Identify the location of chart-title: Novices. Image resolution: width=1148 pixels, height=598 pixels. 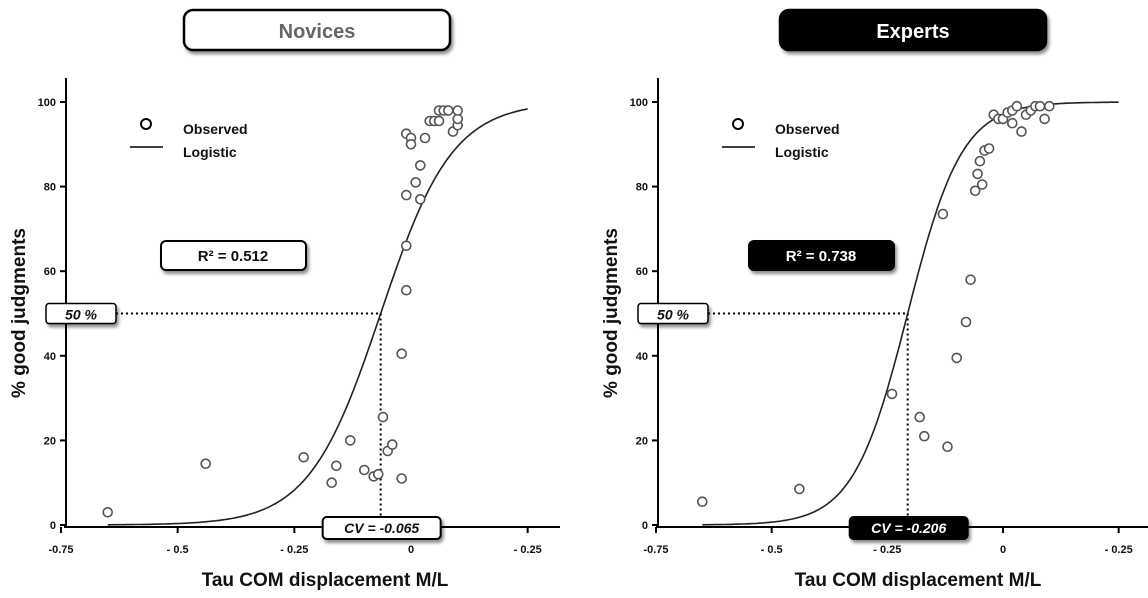
(317, 32).